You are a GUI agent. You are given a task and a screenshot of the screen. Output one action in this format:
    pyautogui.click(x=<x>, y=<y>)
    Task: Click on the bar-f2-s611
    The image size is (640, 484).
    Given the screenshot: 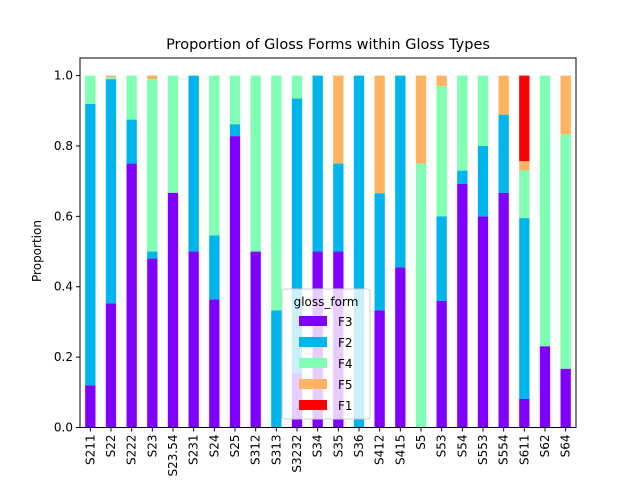 What is the action you would take?
    pyautogui.click(x=524, y=308)
    